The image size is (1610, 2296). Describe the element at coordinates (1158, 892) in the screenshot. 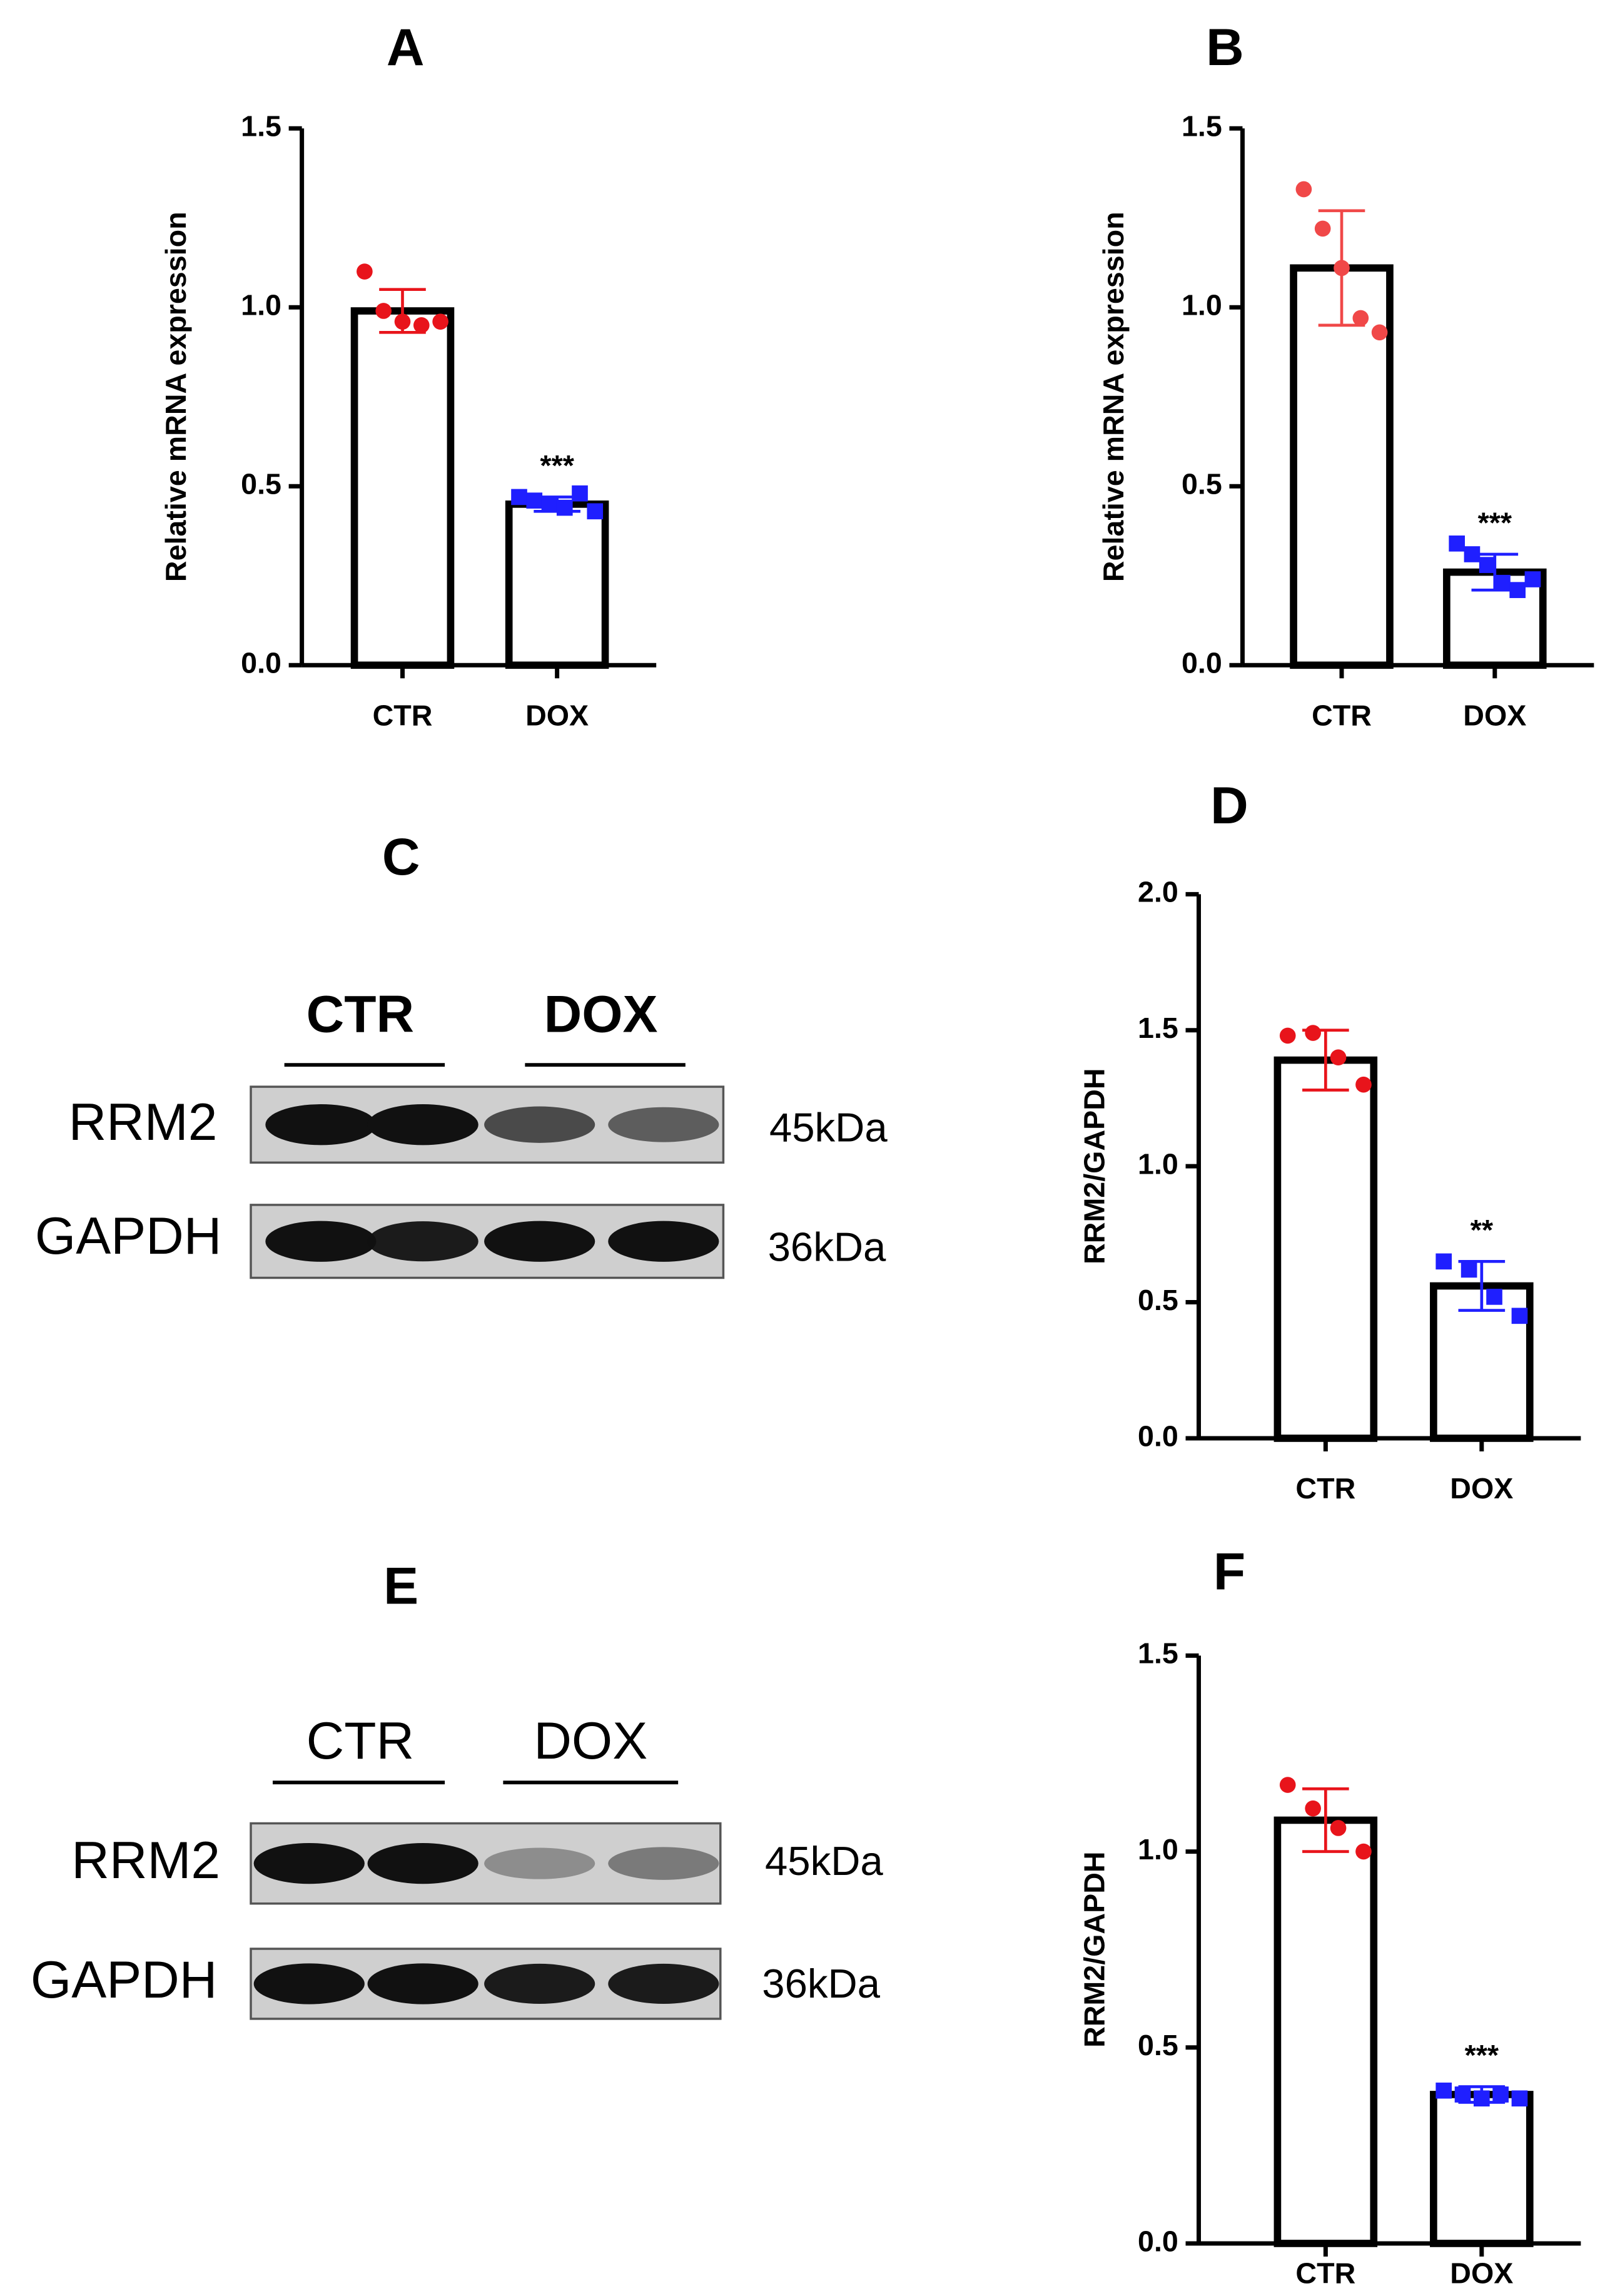

I see `y-tick-label: 2.0` at that location.